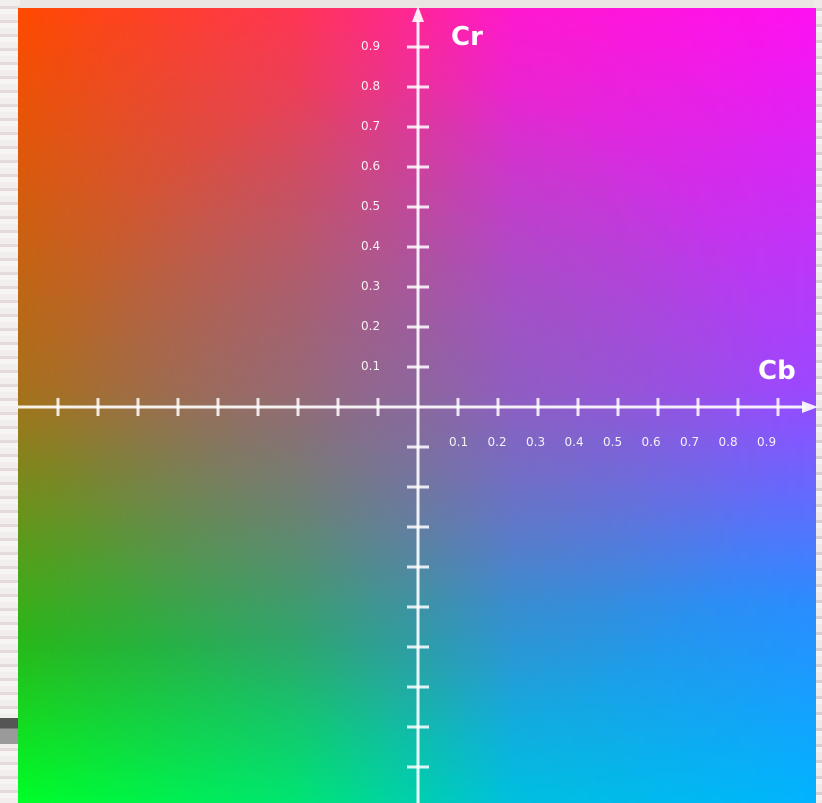 The width and height of the screenshot is (822, 803). I want to click on cb-tick-label: 0.8, so click(728, 442).